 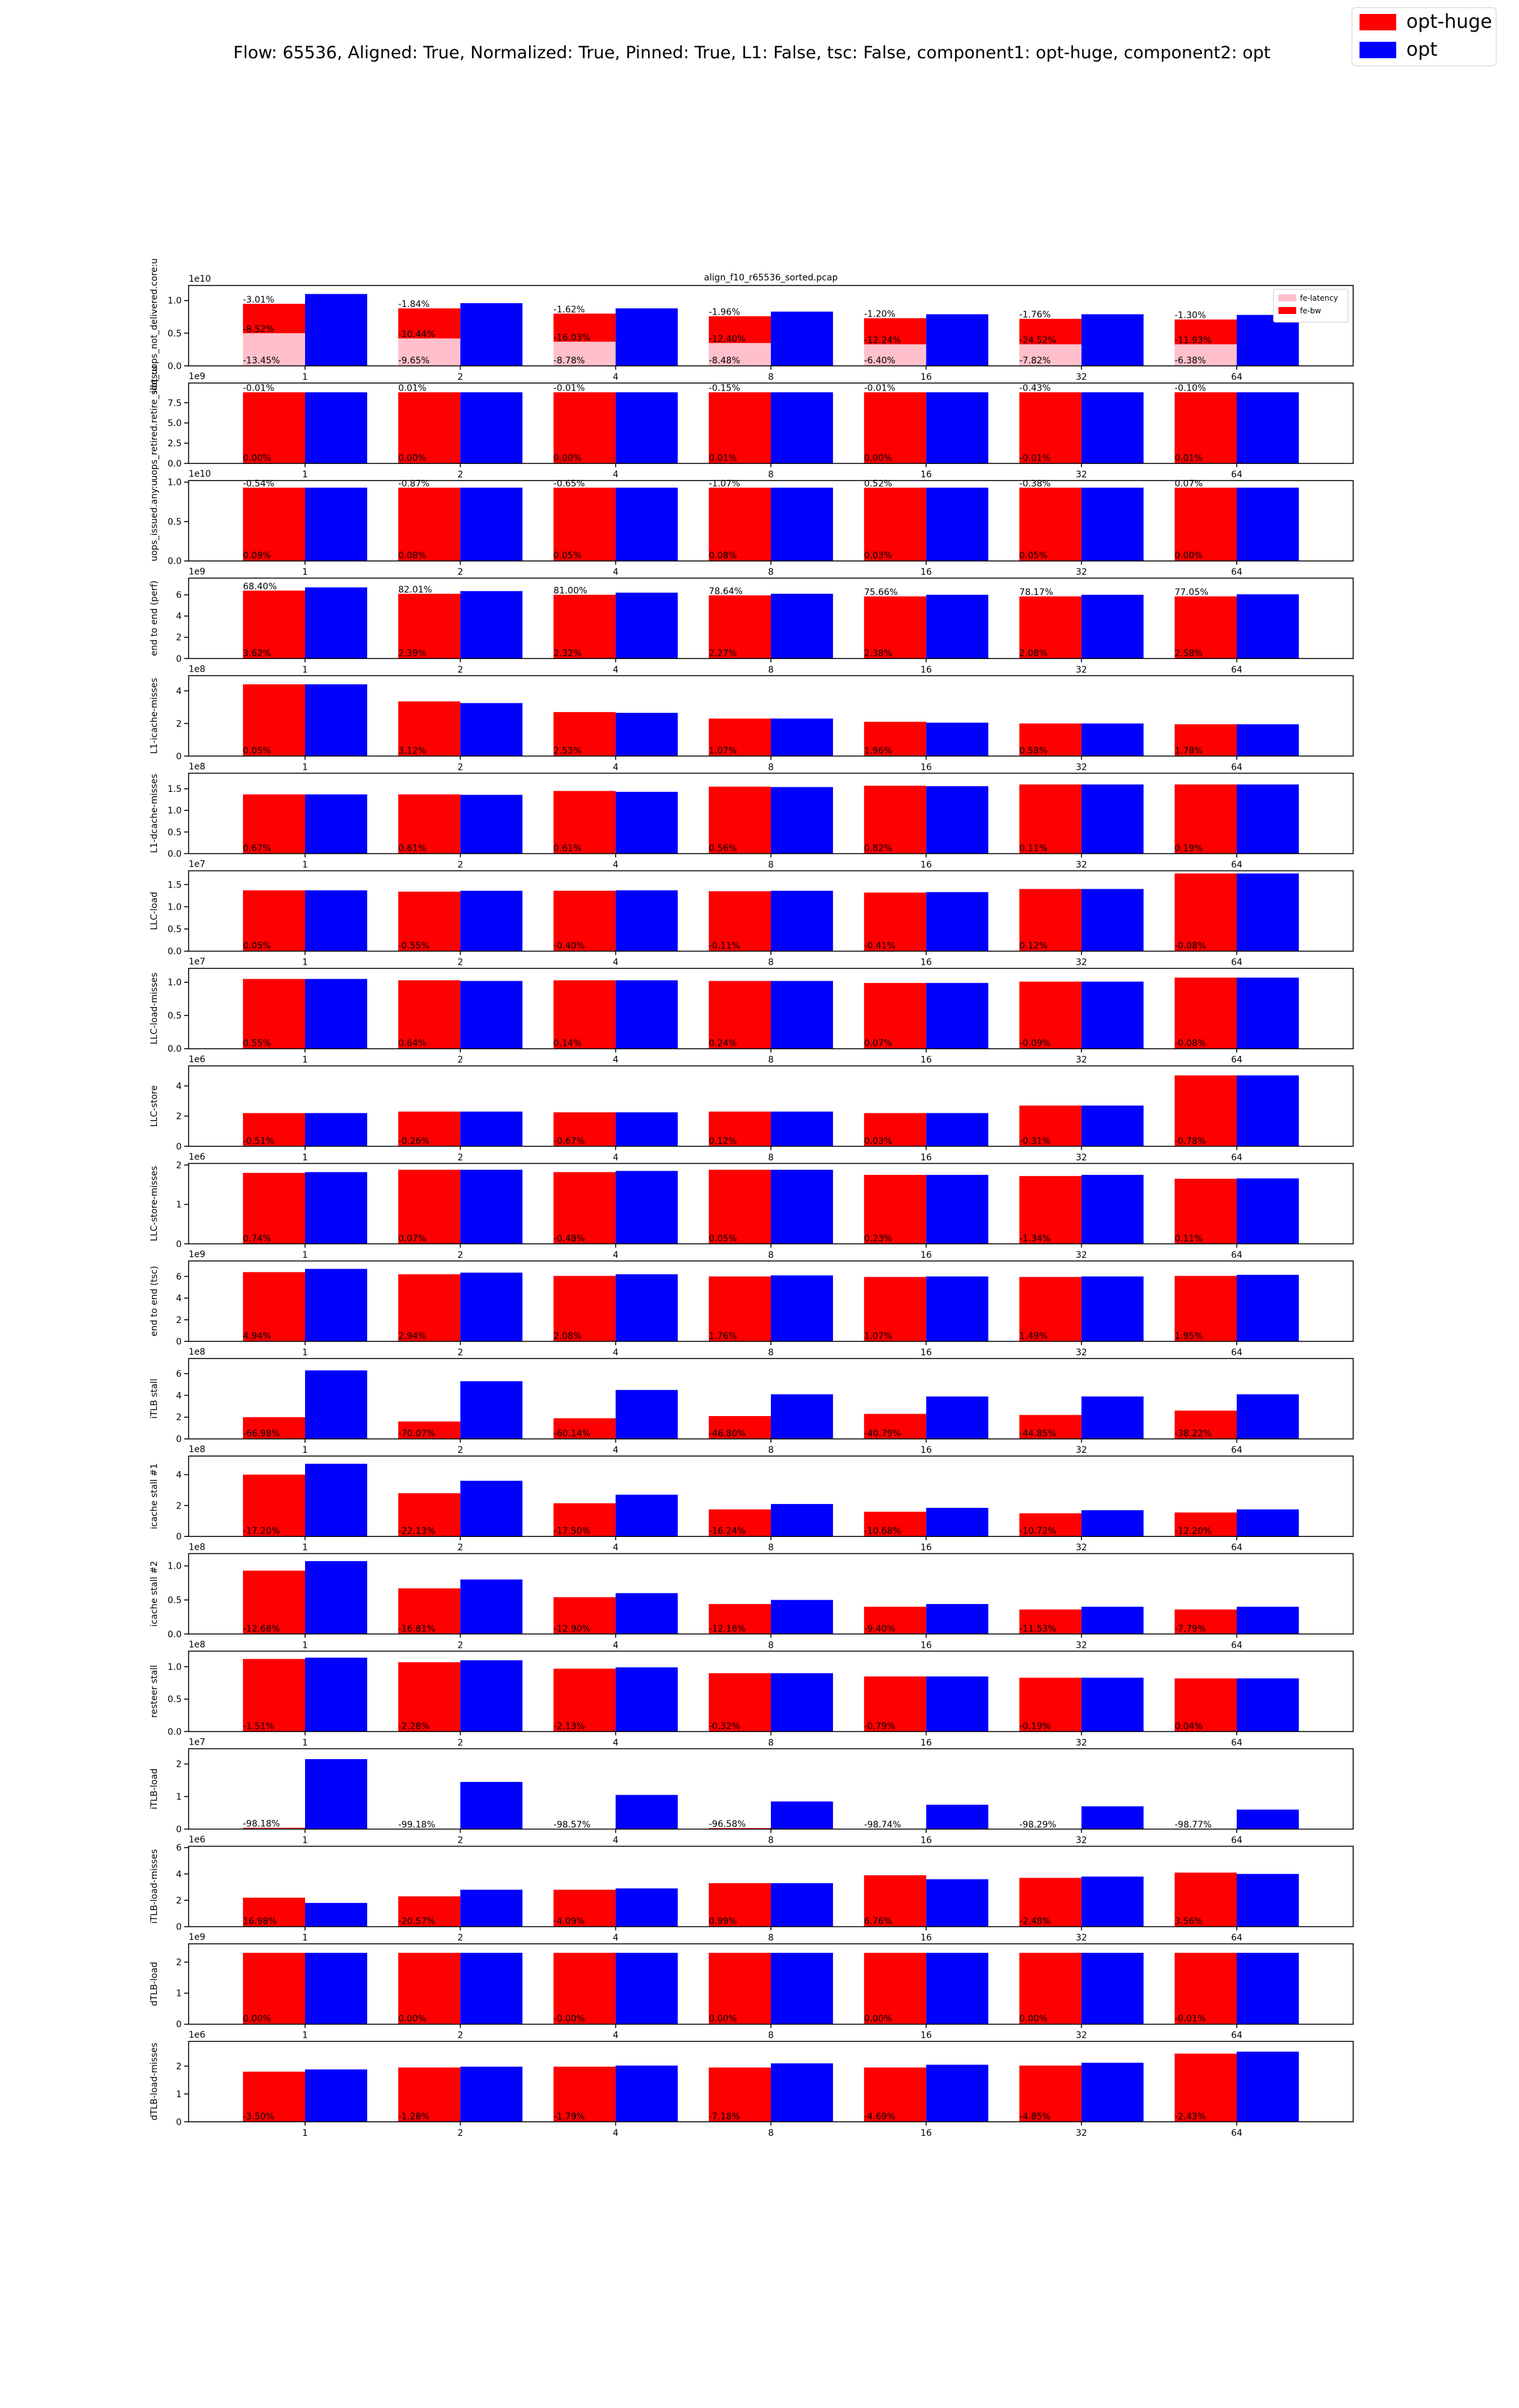 I want to click on annotation: -0.79%, so click(x=880, y=1726).